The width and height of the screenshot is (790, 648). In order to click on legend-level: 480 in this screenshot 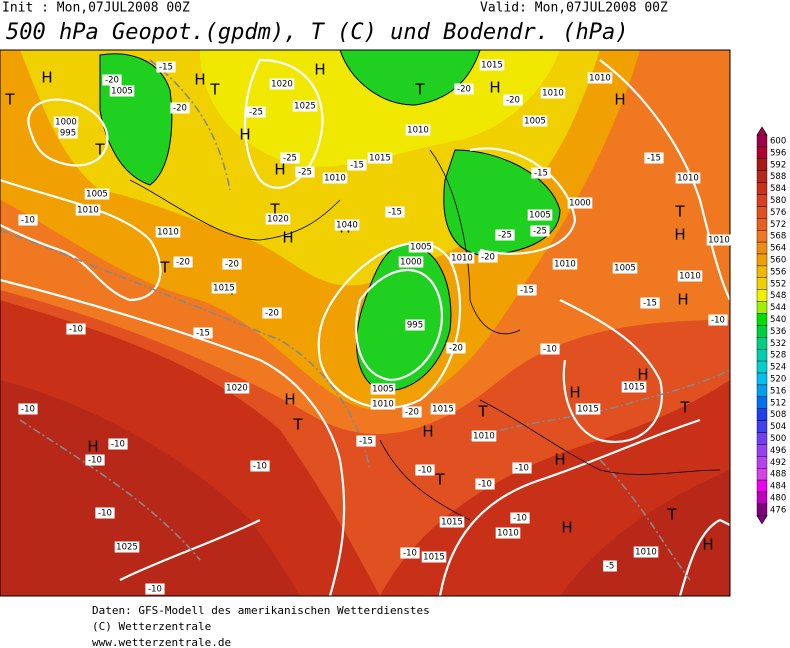, I will do `click(778, 498)`.